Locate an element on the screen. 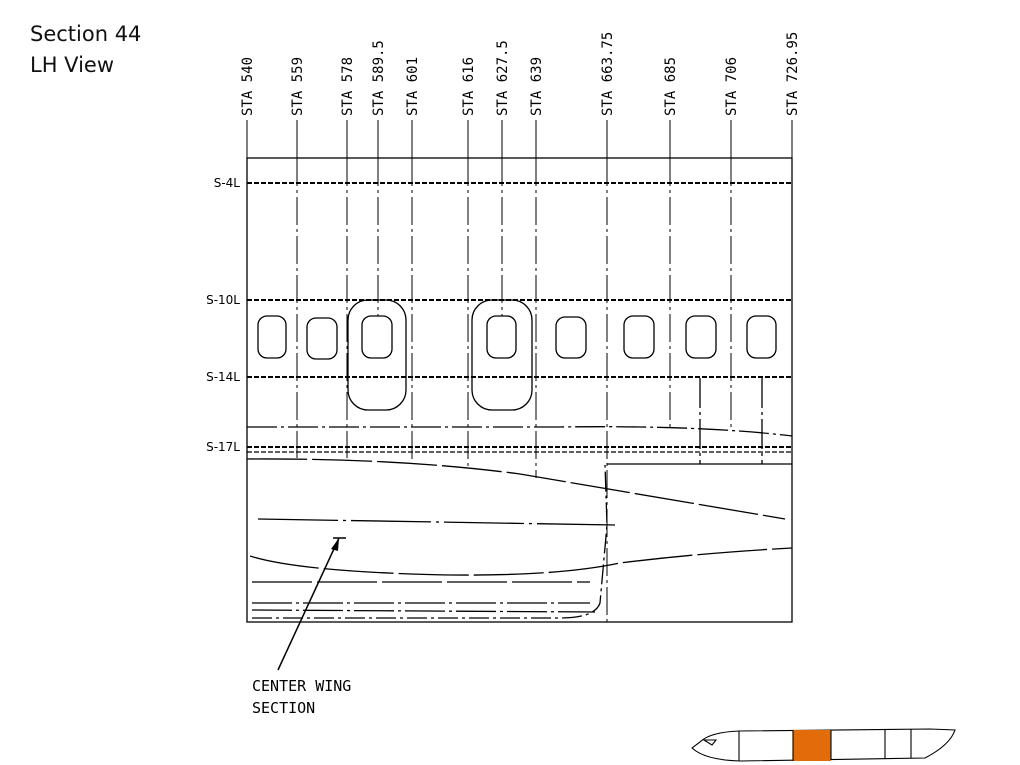 The width and height of the screenshot is (1020, 765). stringer-label: S-10L is located at coordinates (223, 300).